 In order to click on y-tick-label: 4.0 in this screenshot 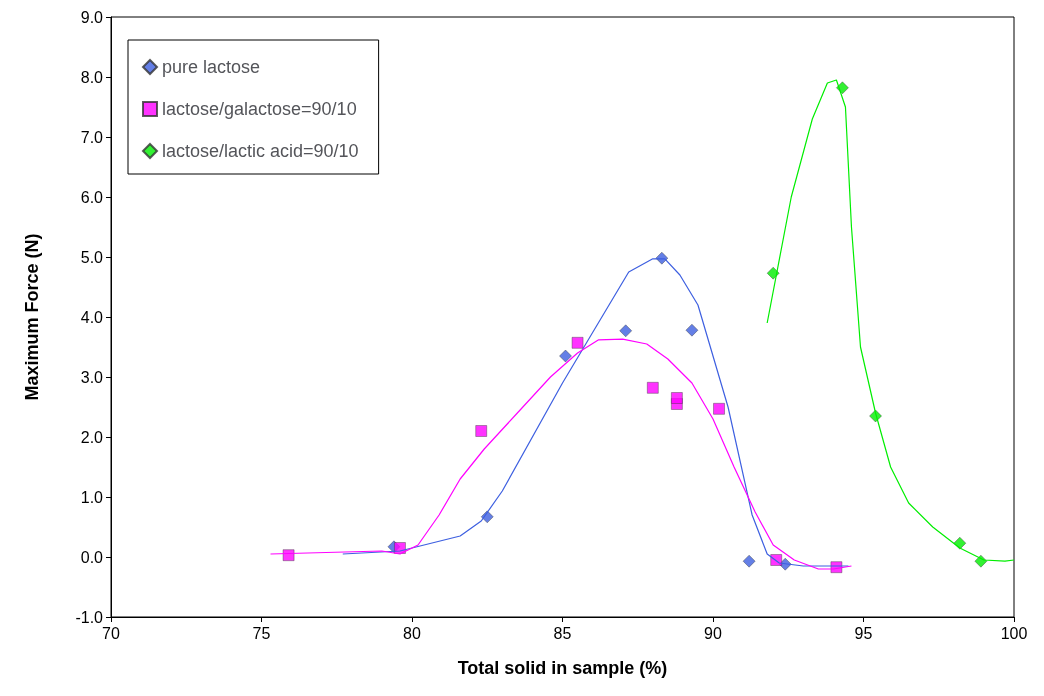, I will do `click(92, 317)`.